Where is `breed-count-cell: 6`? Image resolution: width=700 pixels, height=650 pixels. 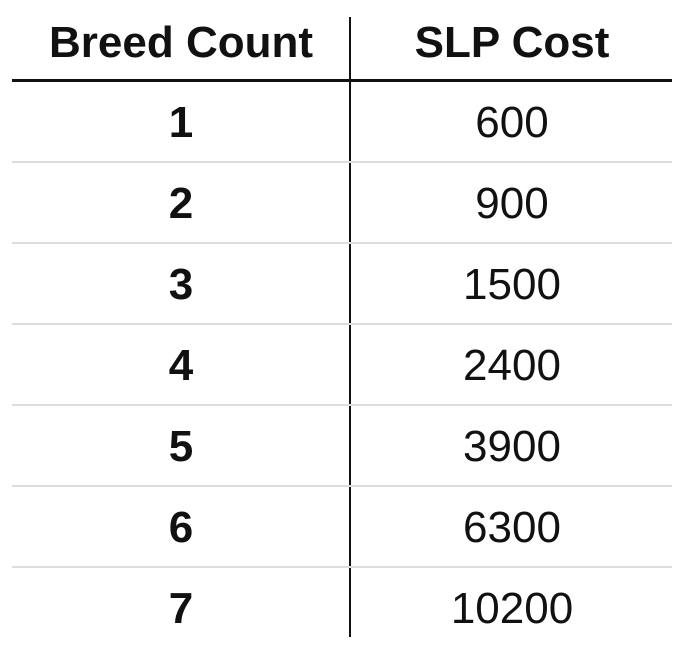
breed-count-cell: 6 is located at coordinates (181, 527).